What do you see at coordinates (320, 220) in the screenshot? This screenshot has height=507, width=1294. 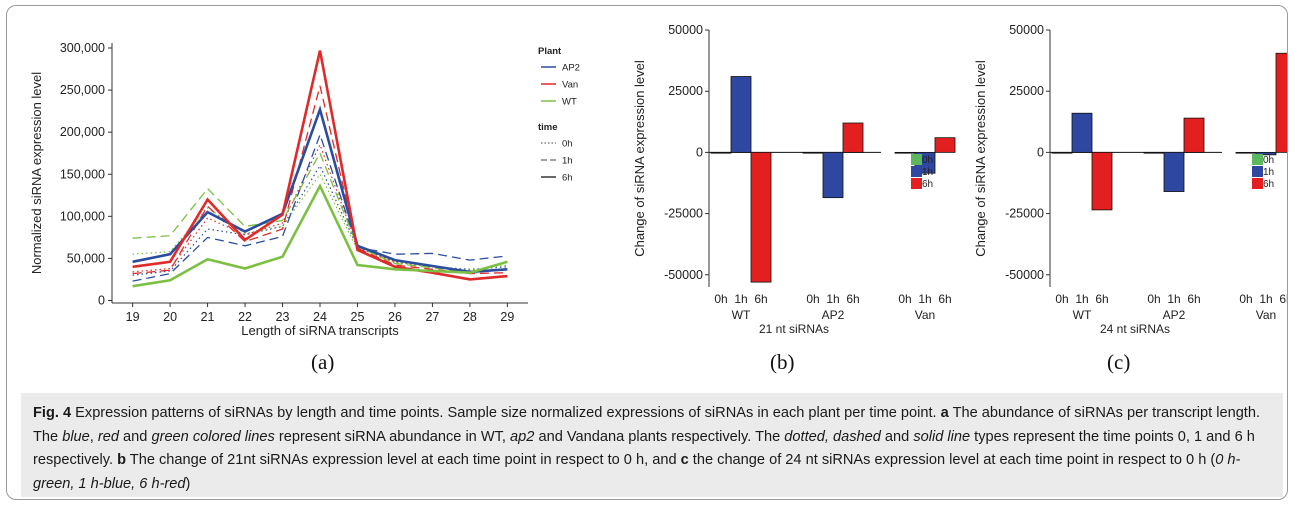 I see `series-line-ap2-0h` at bounding box center [320, 220].